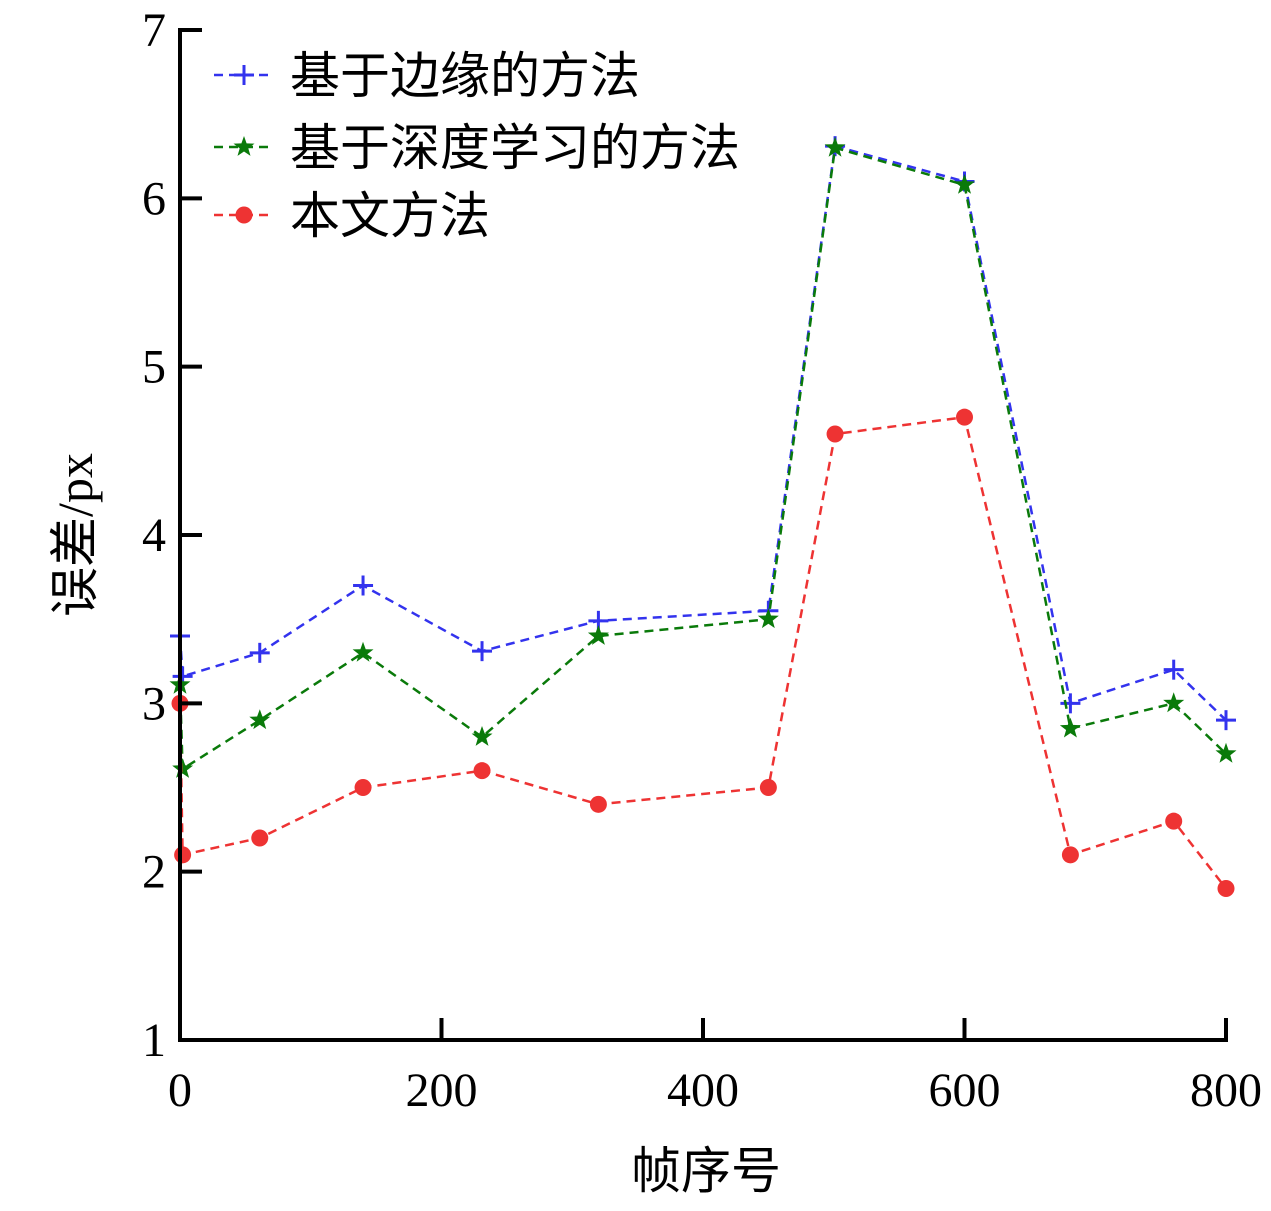 The width and height of the screenshot is (1271, 1211). I want to click on y-tick-label: 1, so click(154, 1040).